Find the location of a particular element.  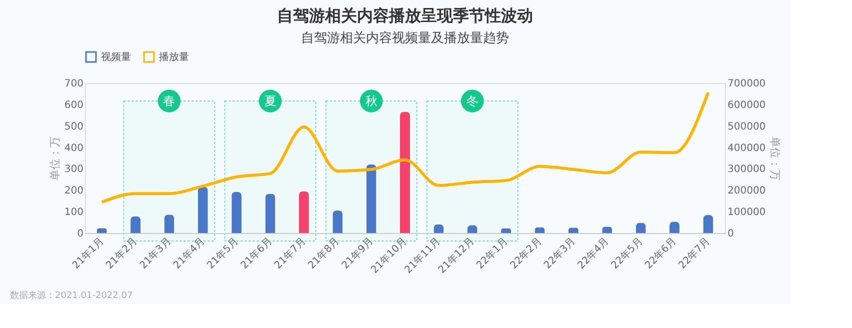

y-tick-label: 600 is located at coordinates (74, 105).